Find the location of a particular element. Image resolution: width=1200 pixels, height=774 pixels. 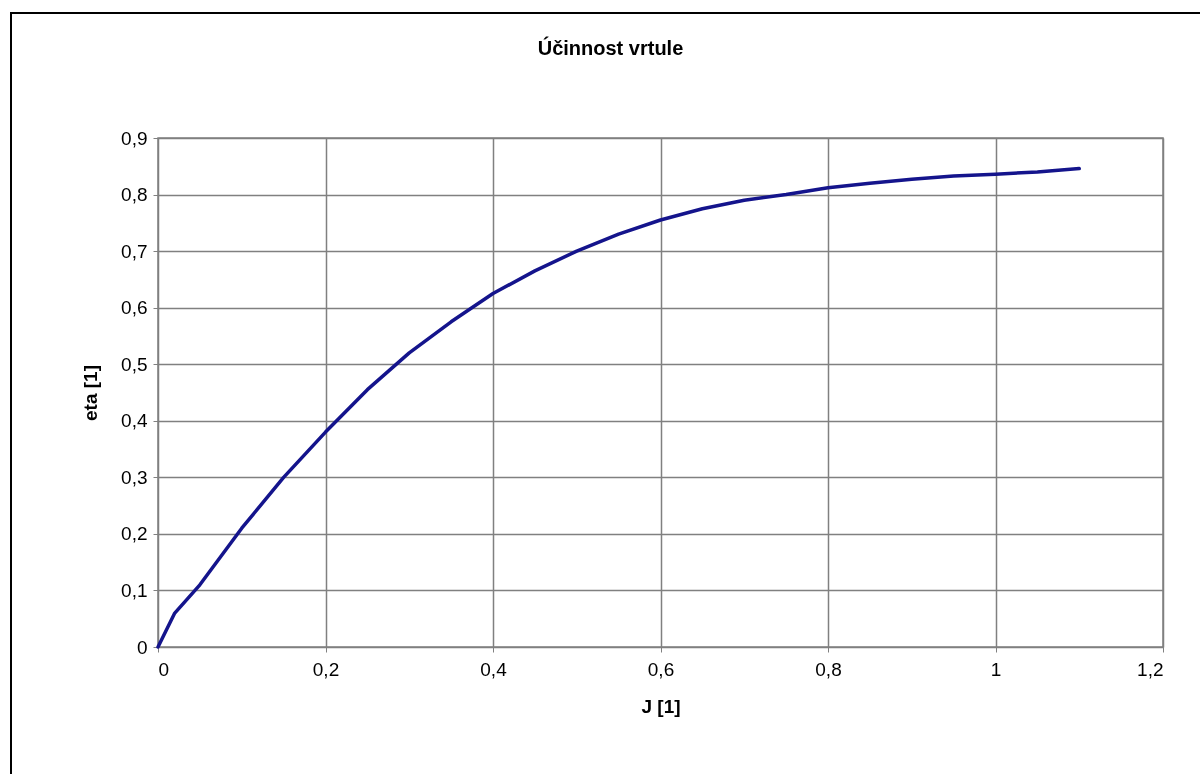

y-tick-label: 0,7 is located at coordinates (134, 251).